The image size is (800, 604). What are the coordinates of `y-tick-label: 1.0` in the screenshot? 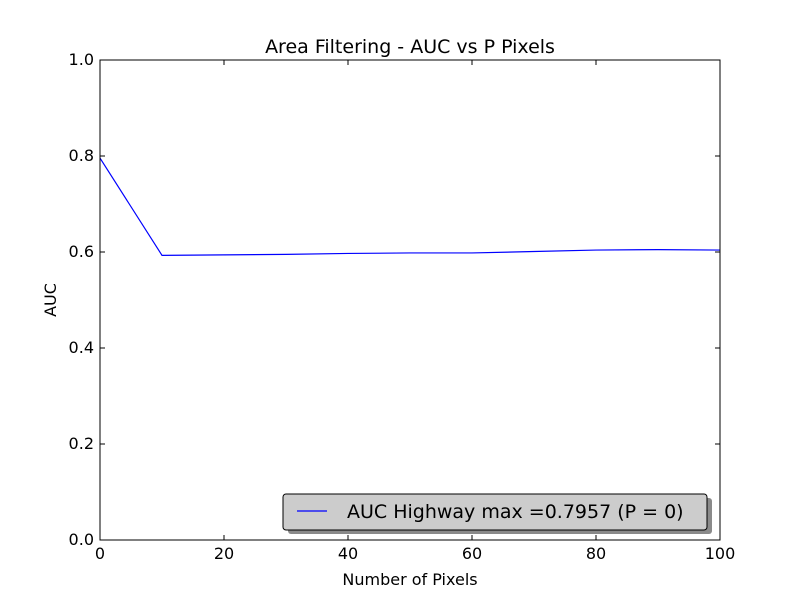 It's located at (81, 59).